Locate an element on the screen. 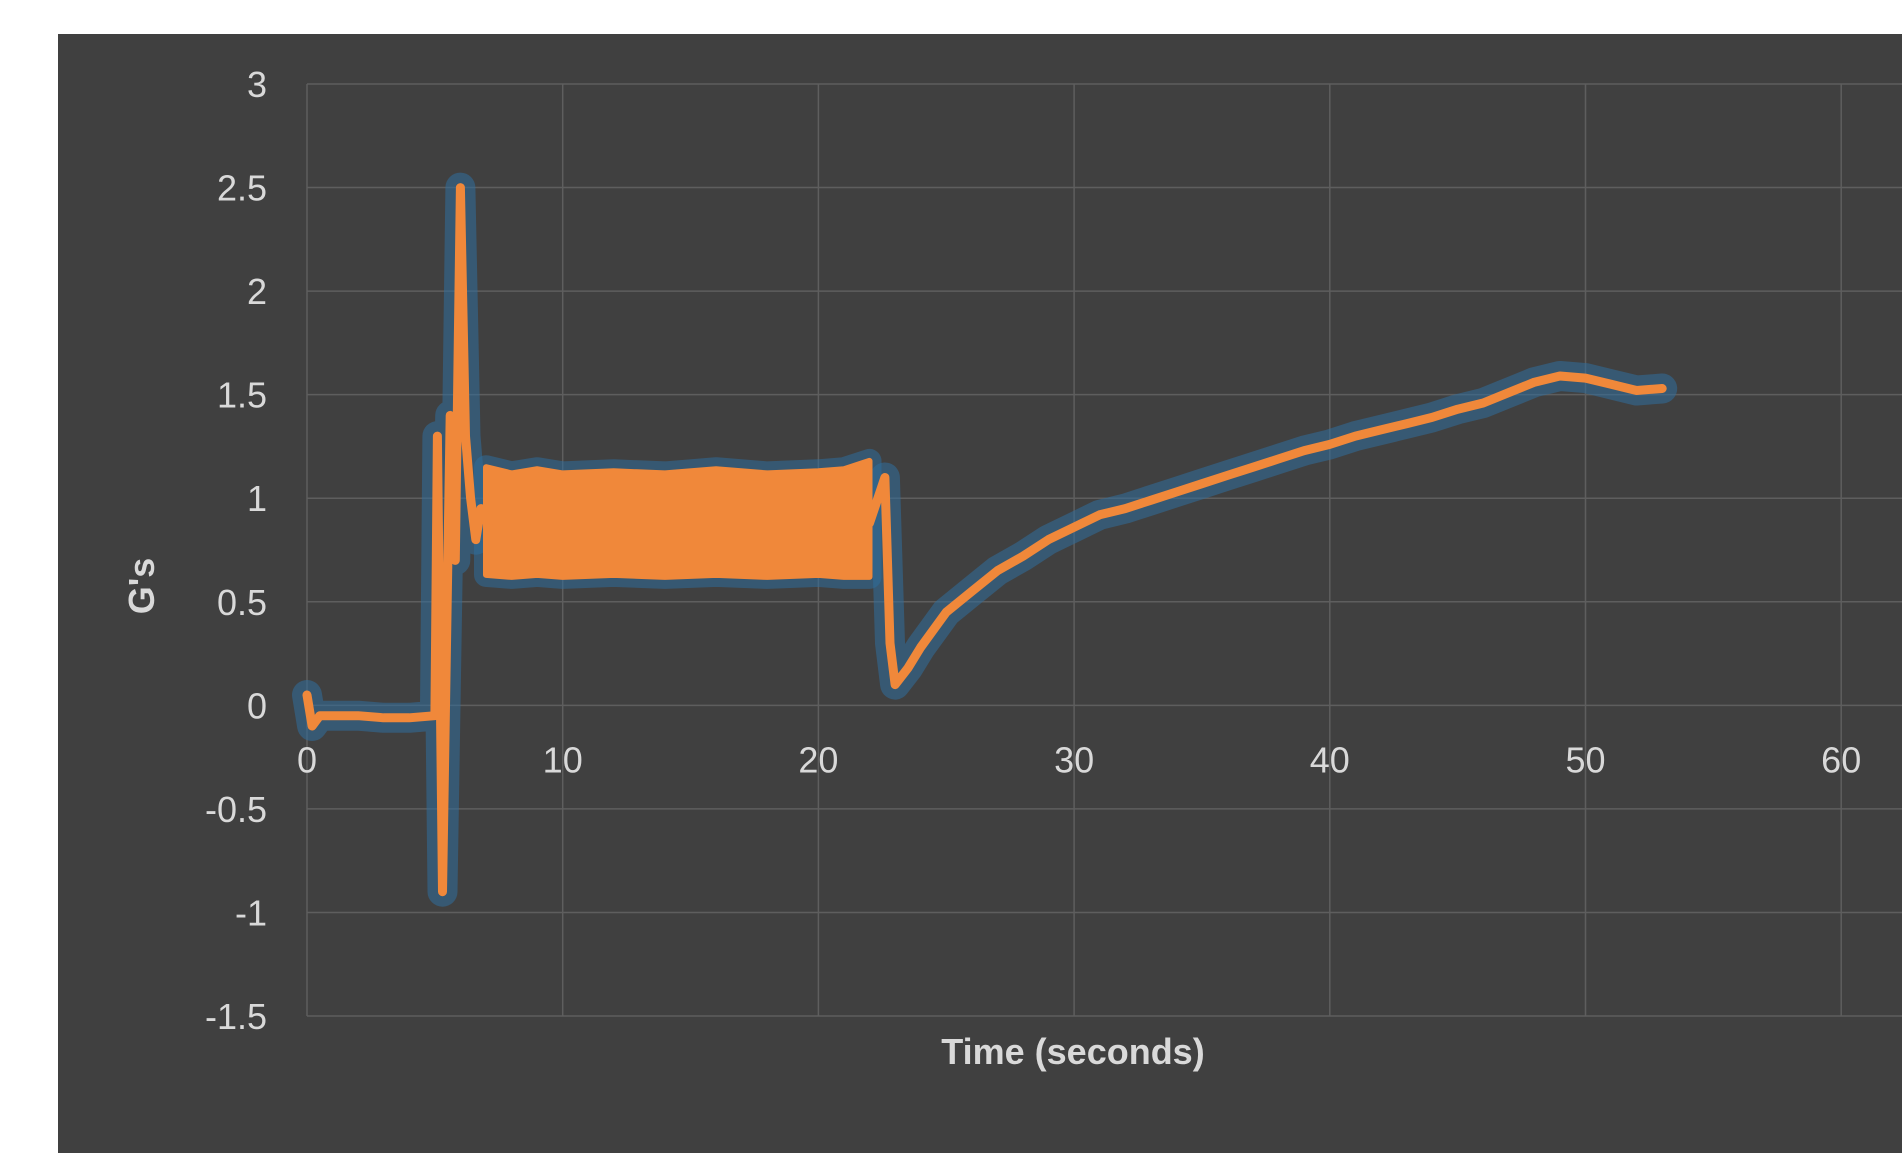 Image resolution: width=1902 pixels, height=1153 pixels. y-tick-label: 3 is located at coordinates (257, 84).